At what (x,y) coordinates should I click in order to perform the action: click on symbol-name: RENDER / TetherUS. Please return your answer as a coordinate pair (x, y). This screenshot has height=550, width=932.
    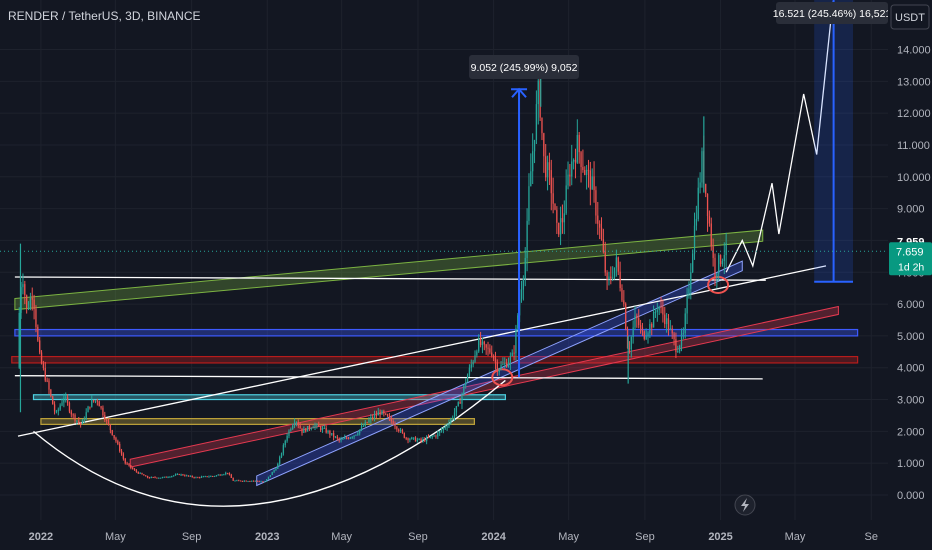
    Looking at the image, I should click on (63, 16).